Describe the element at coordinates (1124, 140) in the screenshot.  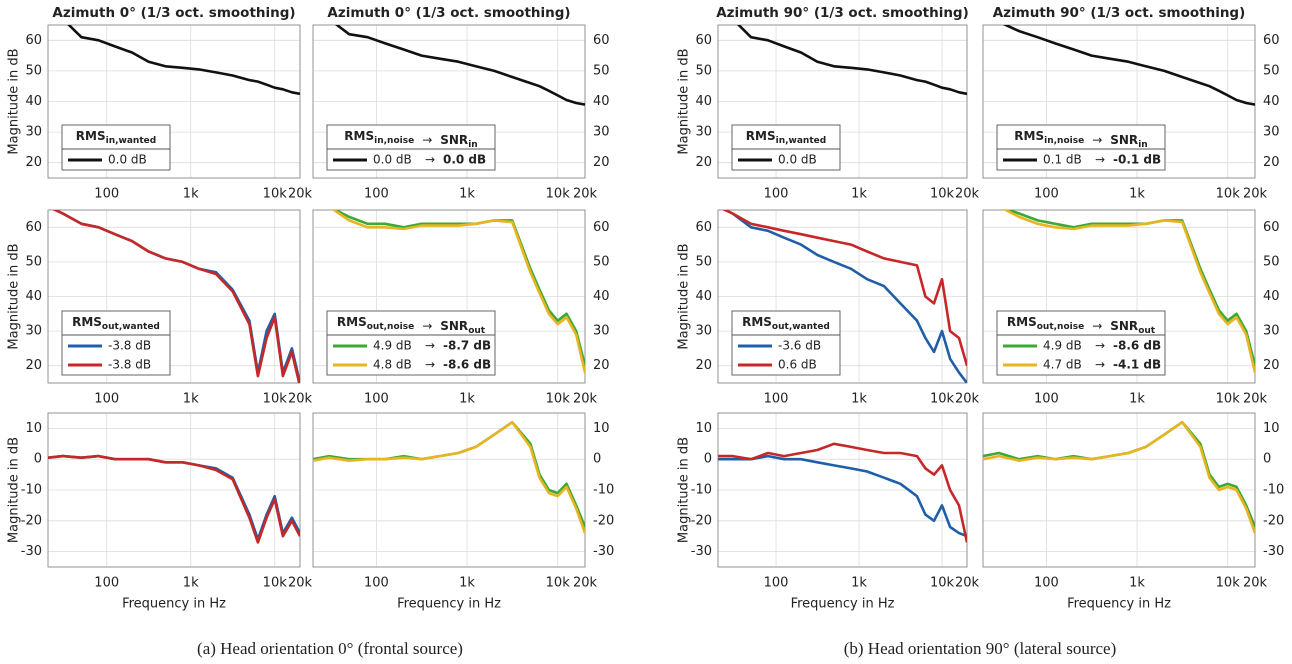
I see `legend-title-part: SNR` at that location.